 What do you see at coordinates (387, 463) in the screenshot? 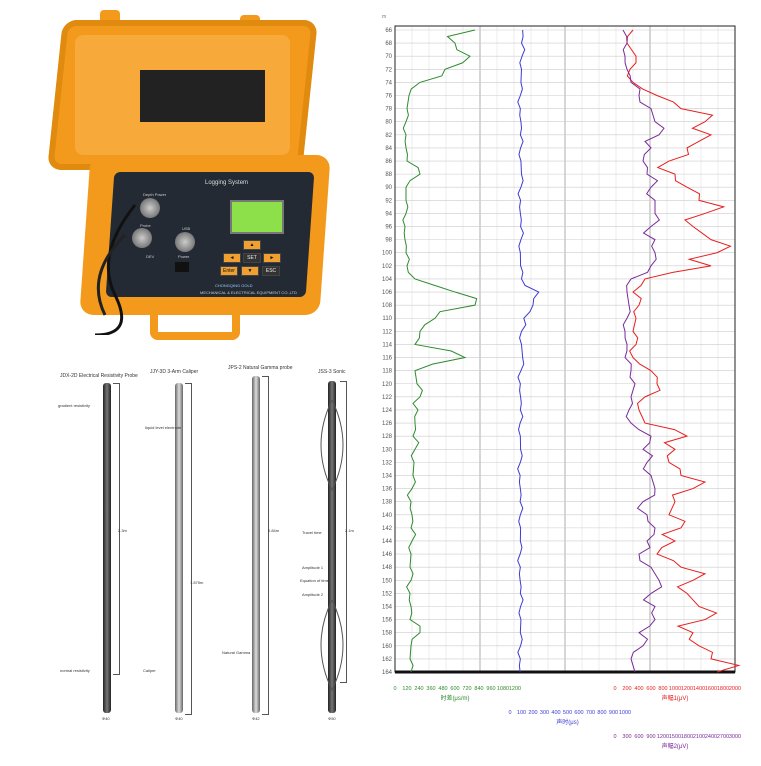
I see `depth-tick-label: 132` at bounding box center [387, 463].